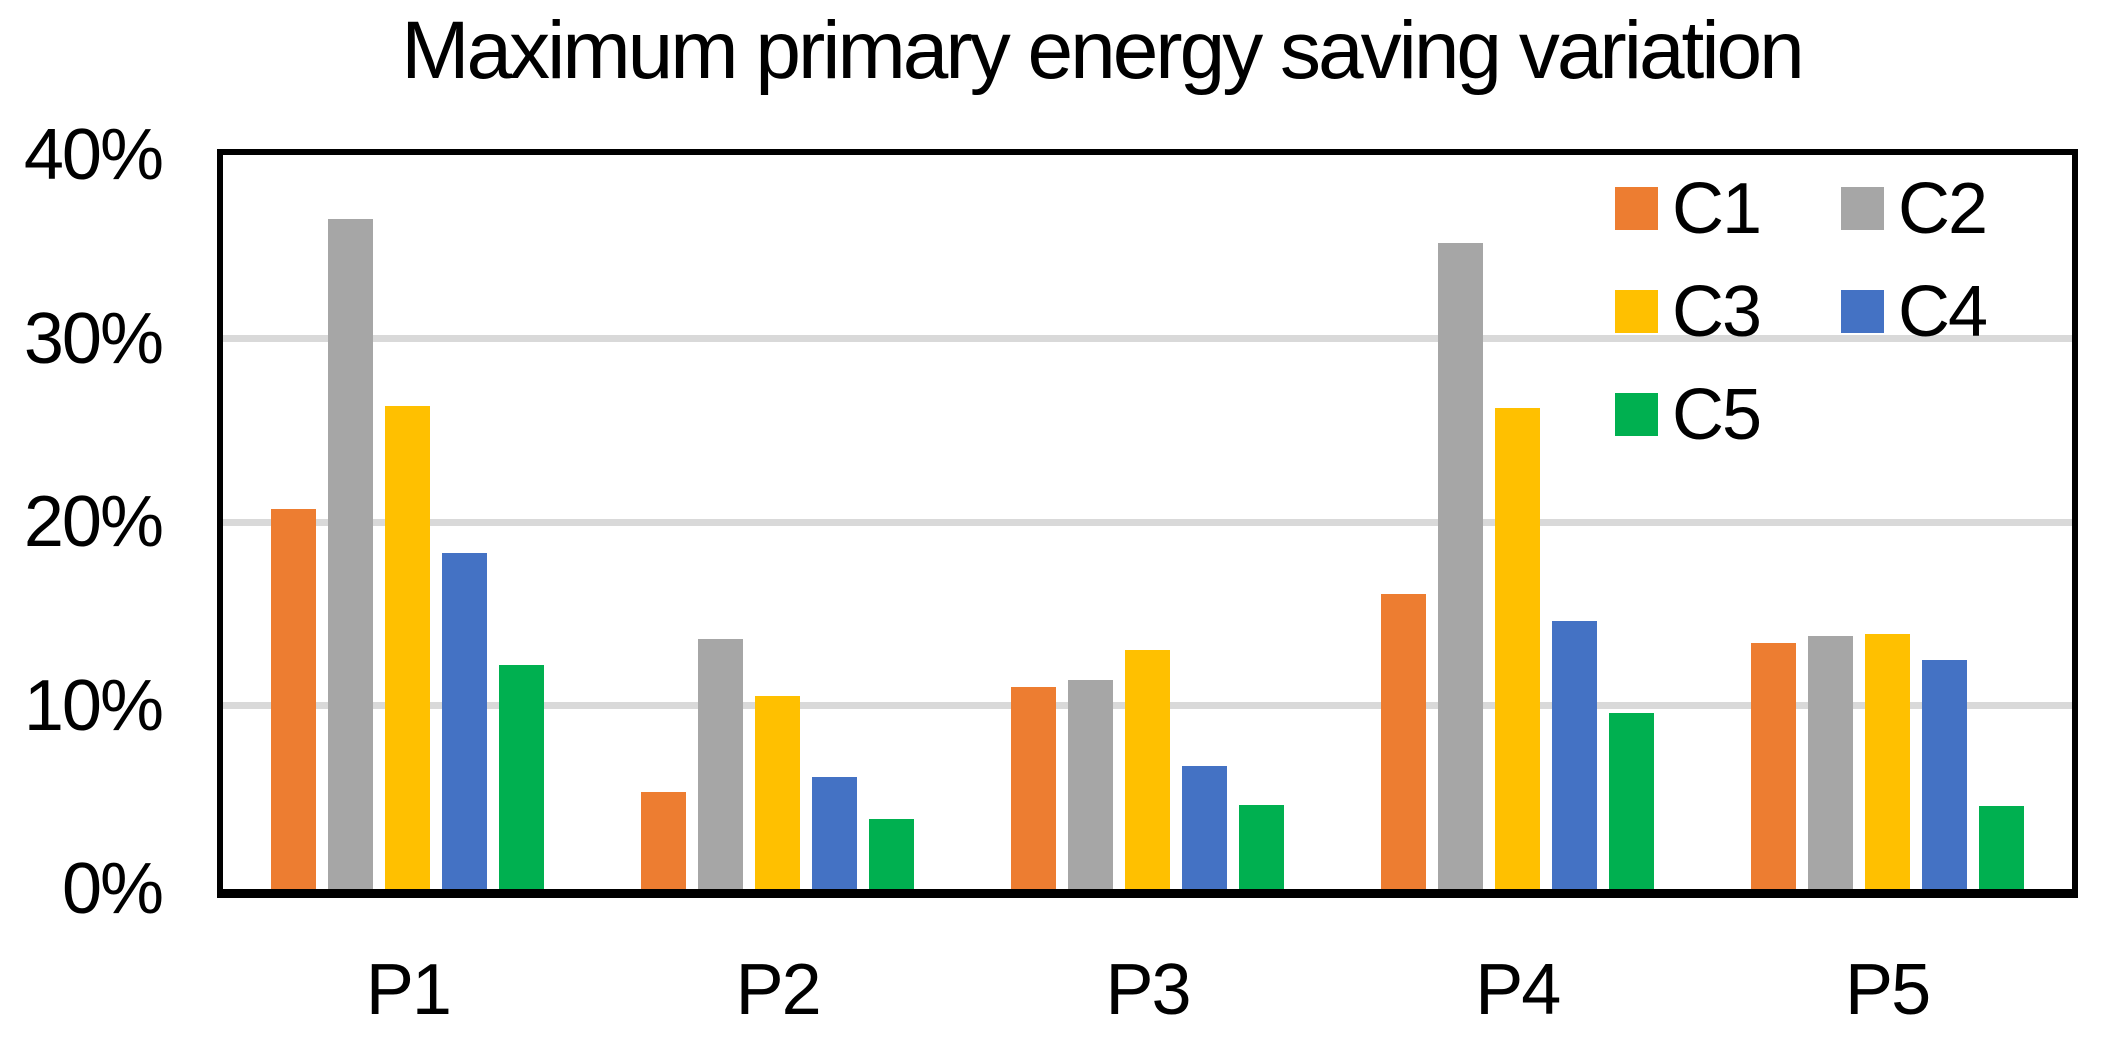  What do you see at coordinates (1103, 50) in the screenshot?
I see `chart-title: Maximum primary energy saving variation` at bounding box center [1103, 50].